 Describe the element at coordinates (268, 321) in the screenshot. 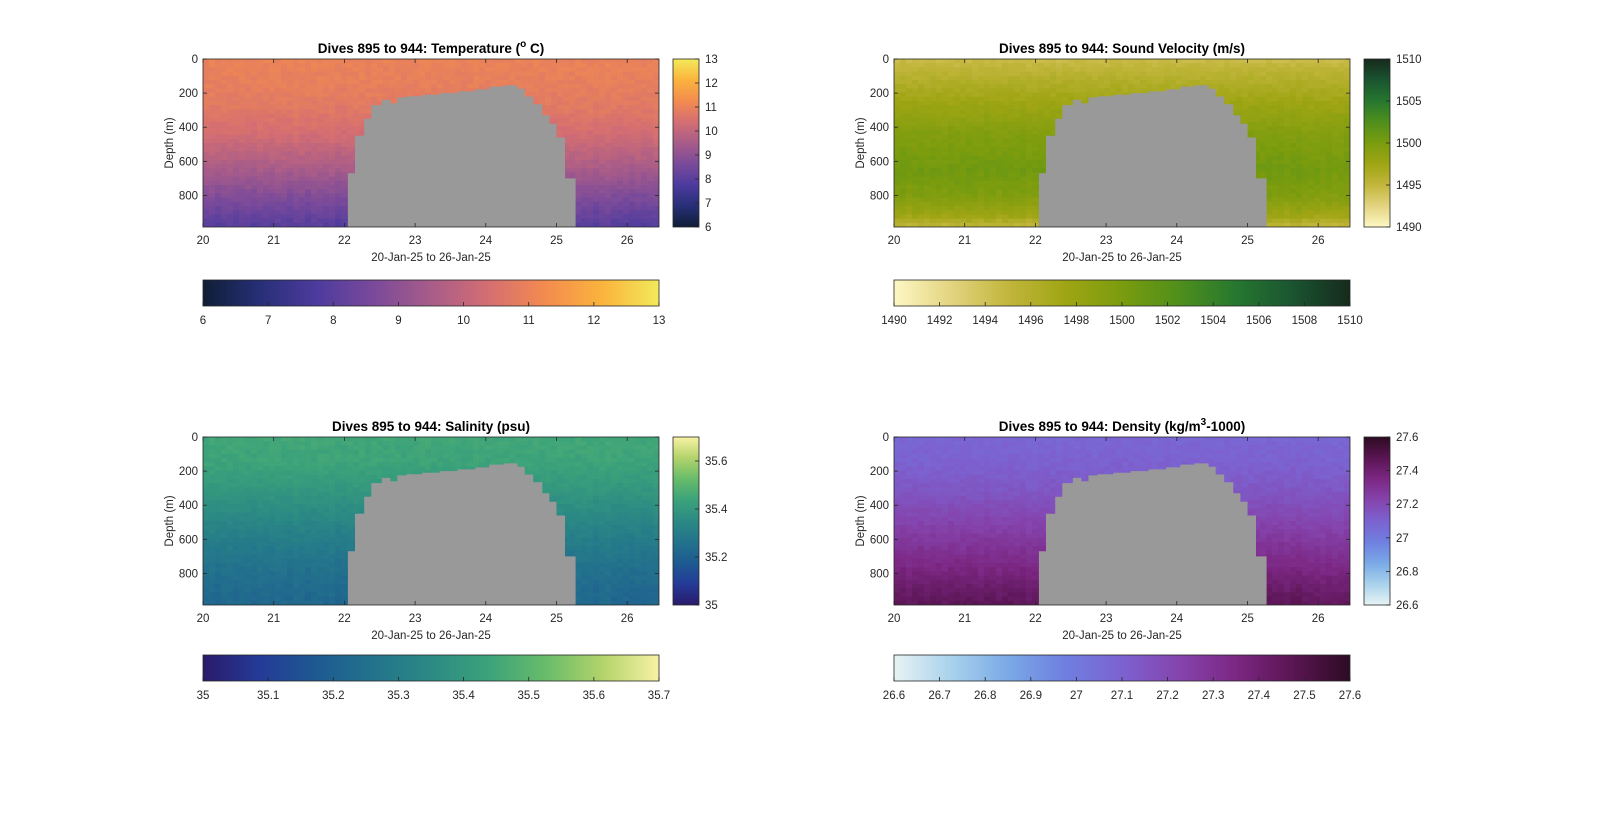

I see `temperature-cbar-h-tick-label: 7` at that location.